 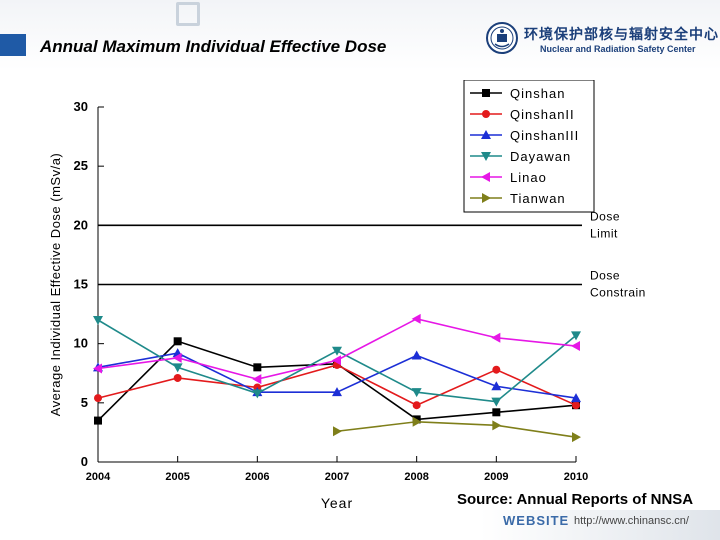 I want to click on x-tick-label: 2007, so click(x=337, y=477).